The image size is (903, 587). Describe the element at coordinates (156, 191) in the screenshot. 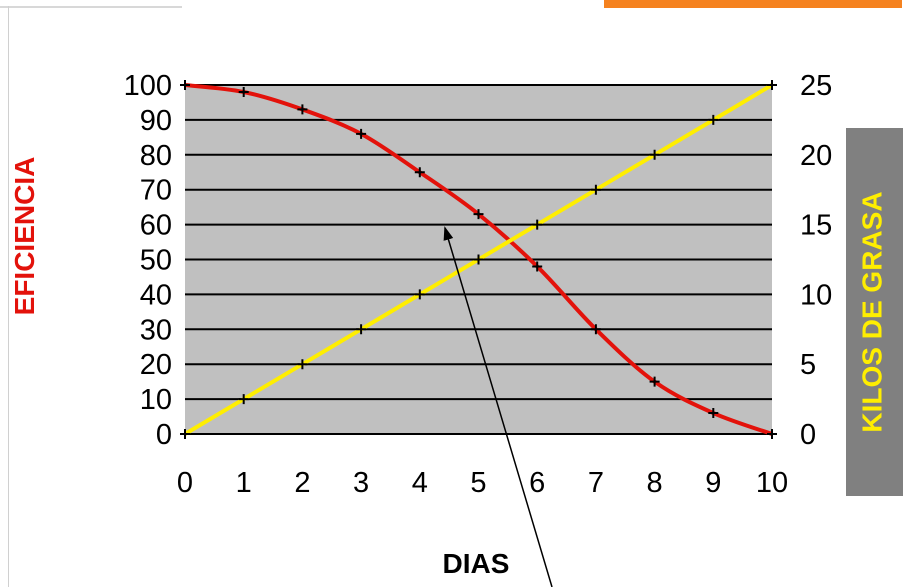

I see `left-tick-label: 70` at that location.